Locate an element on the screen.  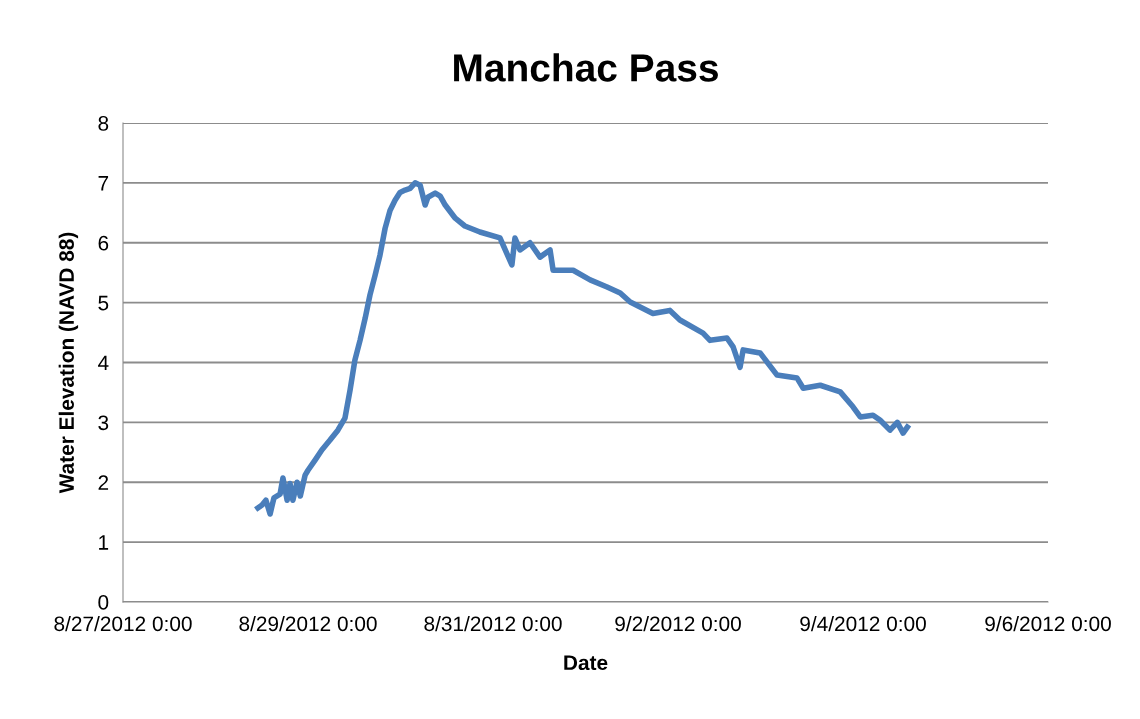
y-tick-label: 7 is located at coordinates (103, 183).